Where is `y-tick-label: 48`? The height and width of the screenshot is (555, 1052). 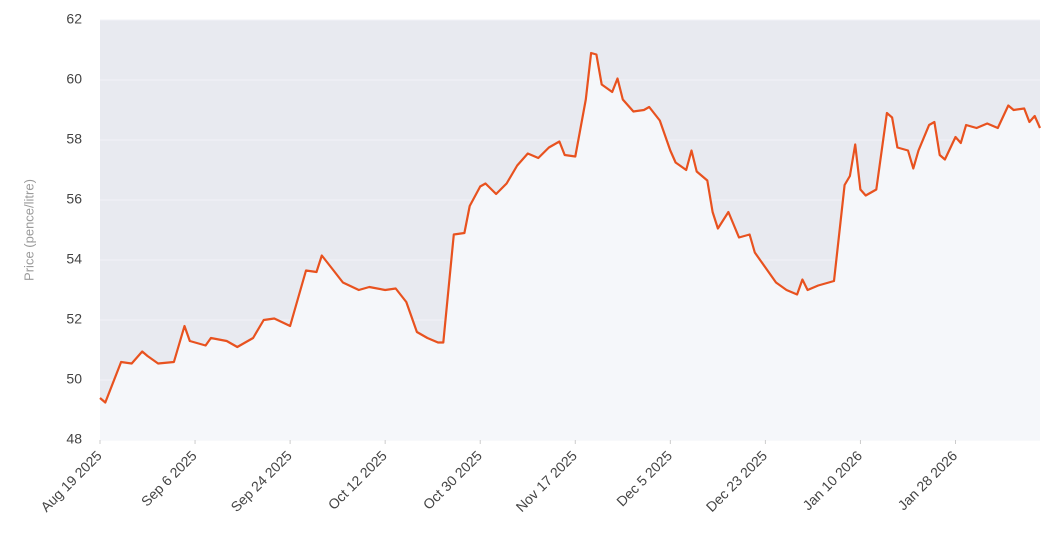 y-tick-label: 48 is located at coordinates (74, 439).